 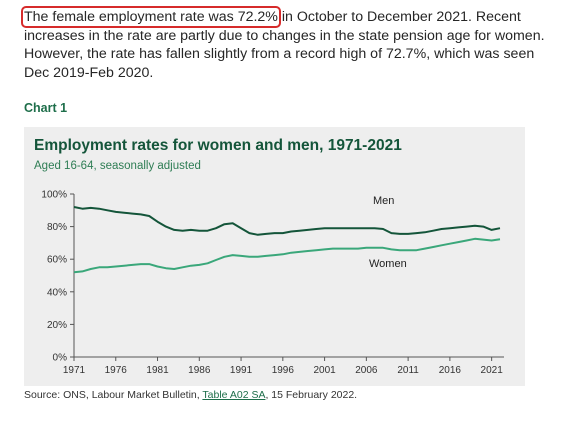 I want to click on highlighted-statement: The female employment rate was 72.2%, so click(x=151, y=17).